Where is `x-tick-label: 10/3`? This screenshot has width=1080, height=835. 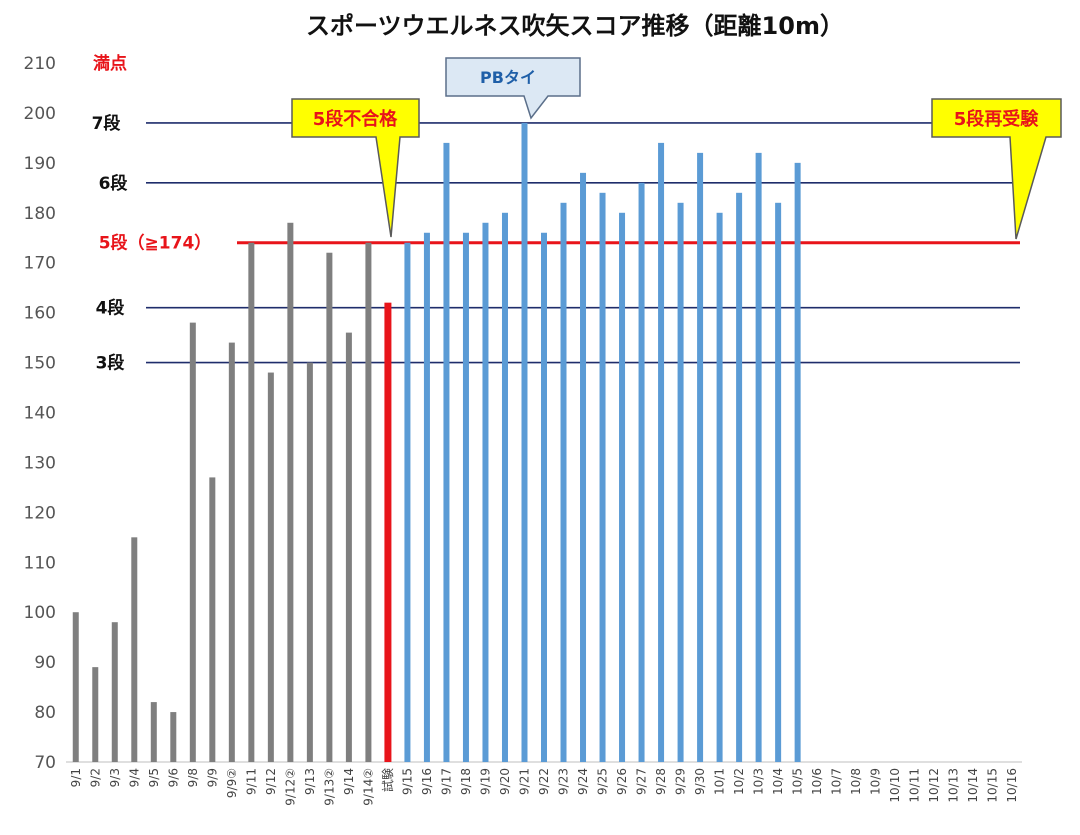 x-tick-label: 10/3 is located at coordinates (759, 781).